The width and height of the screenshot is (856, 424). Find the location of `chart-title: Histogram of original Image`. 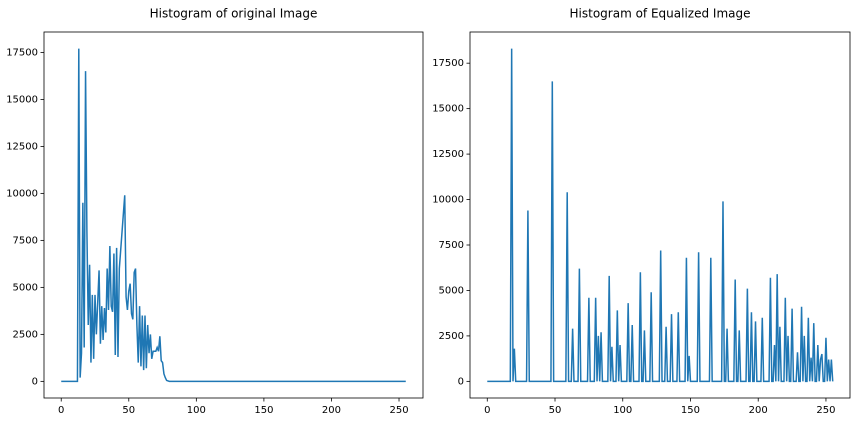

chart-title: Histogram of original Image is located at coordinates (234, 14).